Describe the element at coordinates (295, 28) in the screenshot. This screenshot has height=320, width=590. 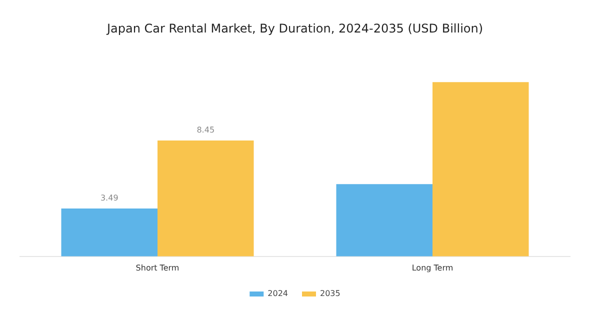
I see `chart-title: Japan Car Rental Market, By Duration, 2024-2035 (USD Billion)` at that location.